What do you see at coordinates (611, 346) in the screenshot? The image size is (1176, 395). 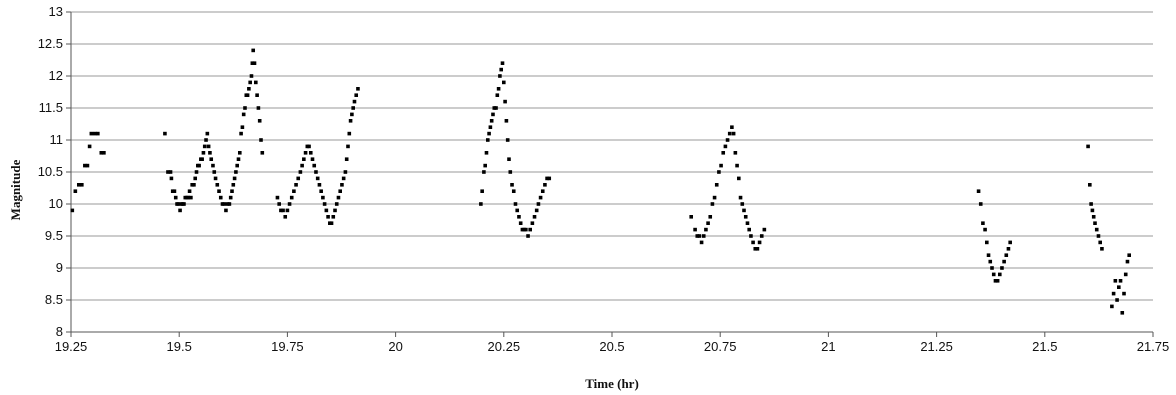 I see `x-tick-label: 20.5` at bounding box center [611, 346].